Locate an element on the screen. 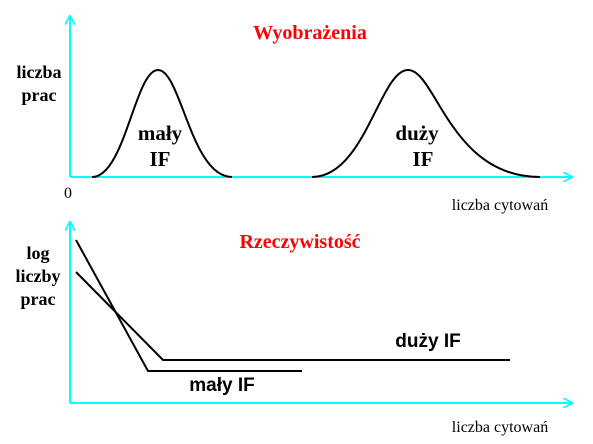  large-if-curve-label-line2: IF is located at coordinates (423, 159).